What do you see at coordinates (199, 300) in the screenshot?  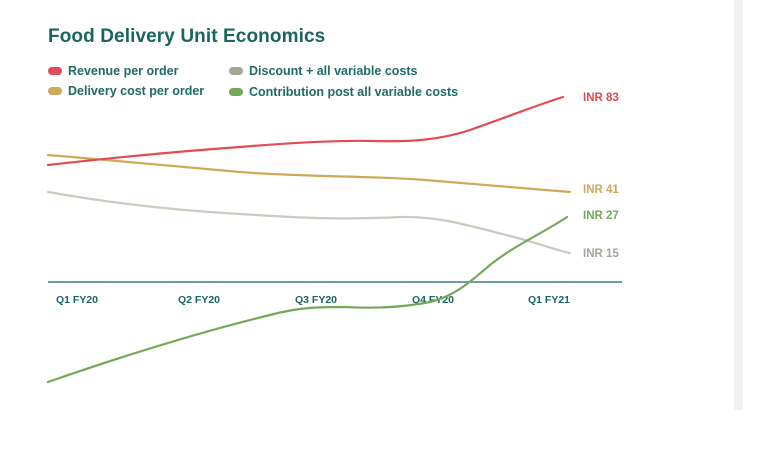 I see `x-tick-label: Q2 FY20` at bounding box center [199, 300].